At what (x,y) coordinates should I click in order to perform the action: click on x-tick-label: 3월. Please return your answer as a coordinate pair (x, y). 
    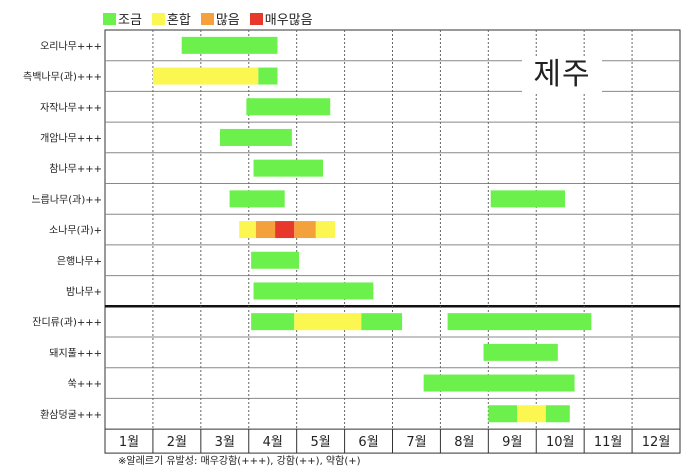
    Looking at the image, I should click on (225, 442).